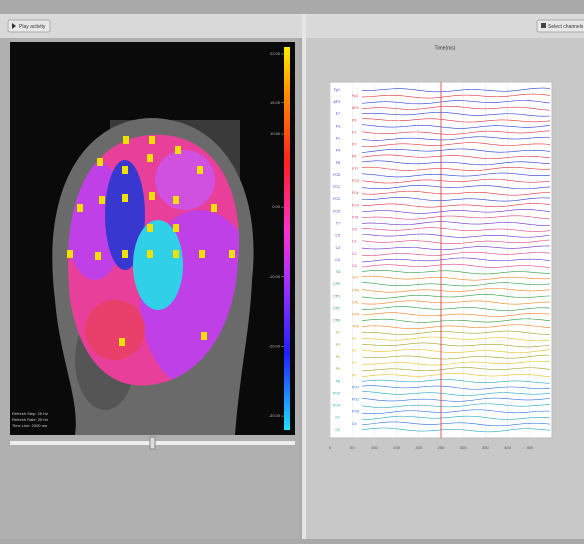 Image resolution: width=584 pixels, height=544 pixels. Describe the element at coordinates (354, 157) in the screenshot. I see `channel-label: F6` at that location.